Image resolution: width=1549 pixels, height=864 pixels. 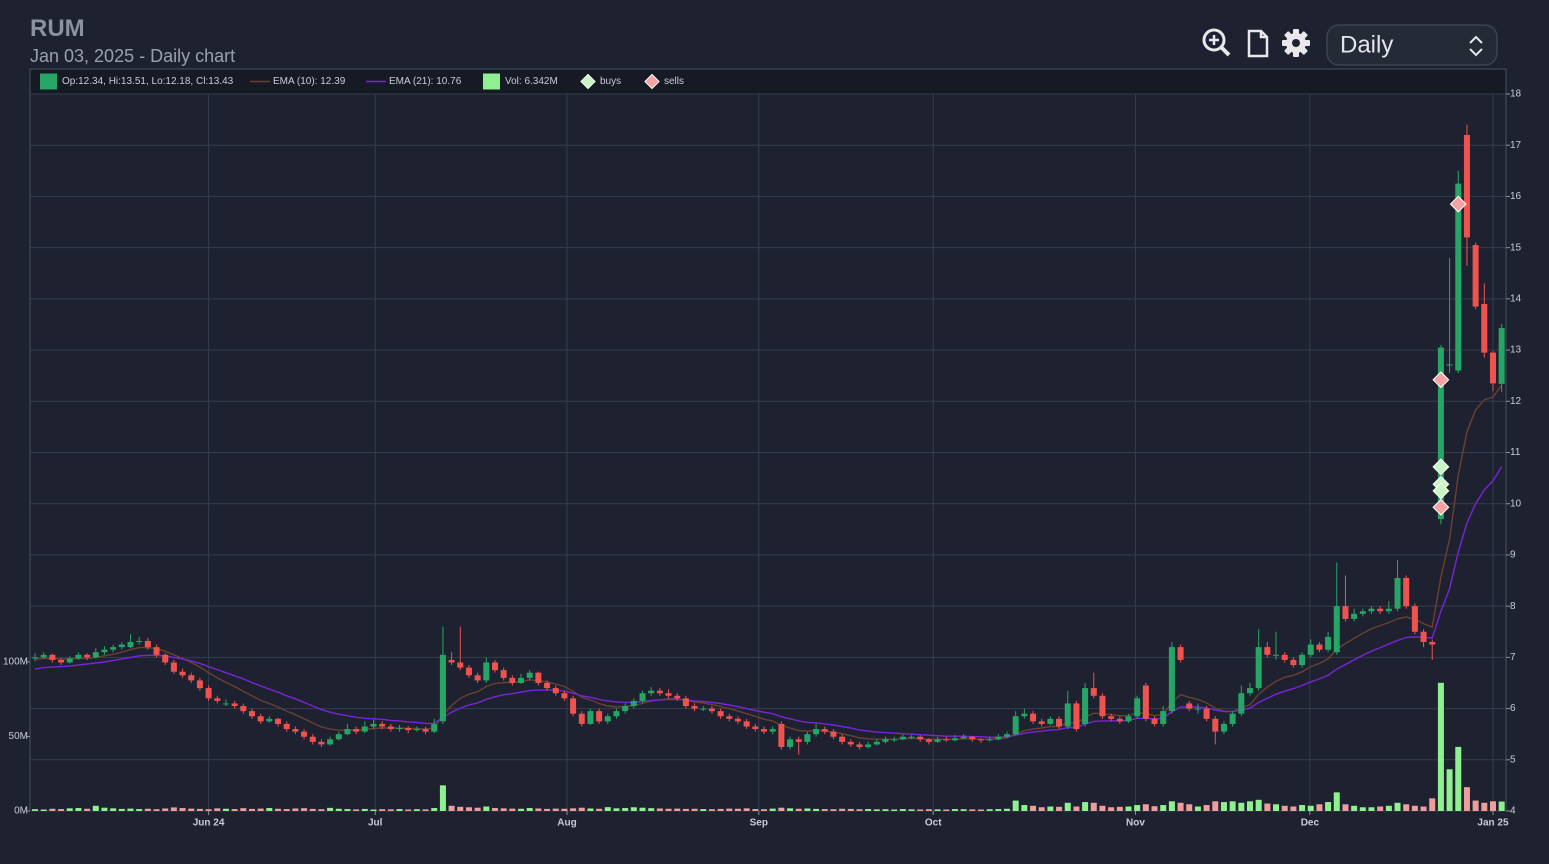 What do you see at coordinates (1366, 44) in the screenshot?
I see `timeframe-value: Daily` at bounding box center [1366, 44].